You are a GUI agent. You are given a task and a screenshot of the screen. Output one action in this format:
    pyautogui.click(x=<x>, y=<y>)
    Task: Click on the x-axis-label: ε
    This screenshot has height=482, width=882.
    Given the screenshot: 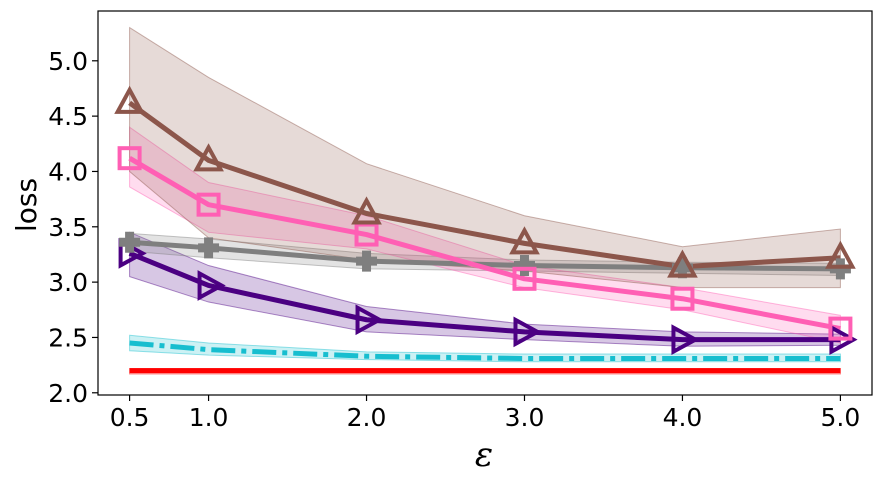 What is the action you would take?
    pyautogui.click(x=484, y=455)
    